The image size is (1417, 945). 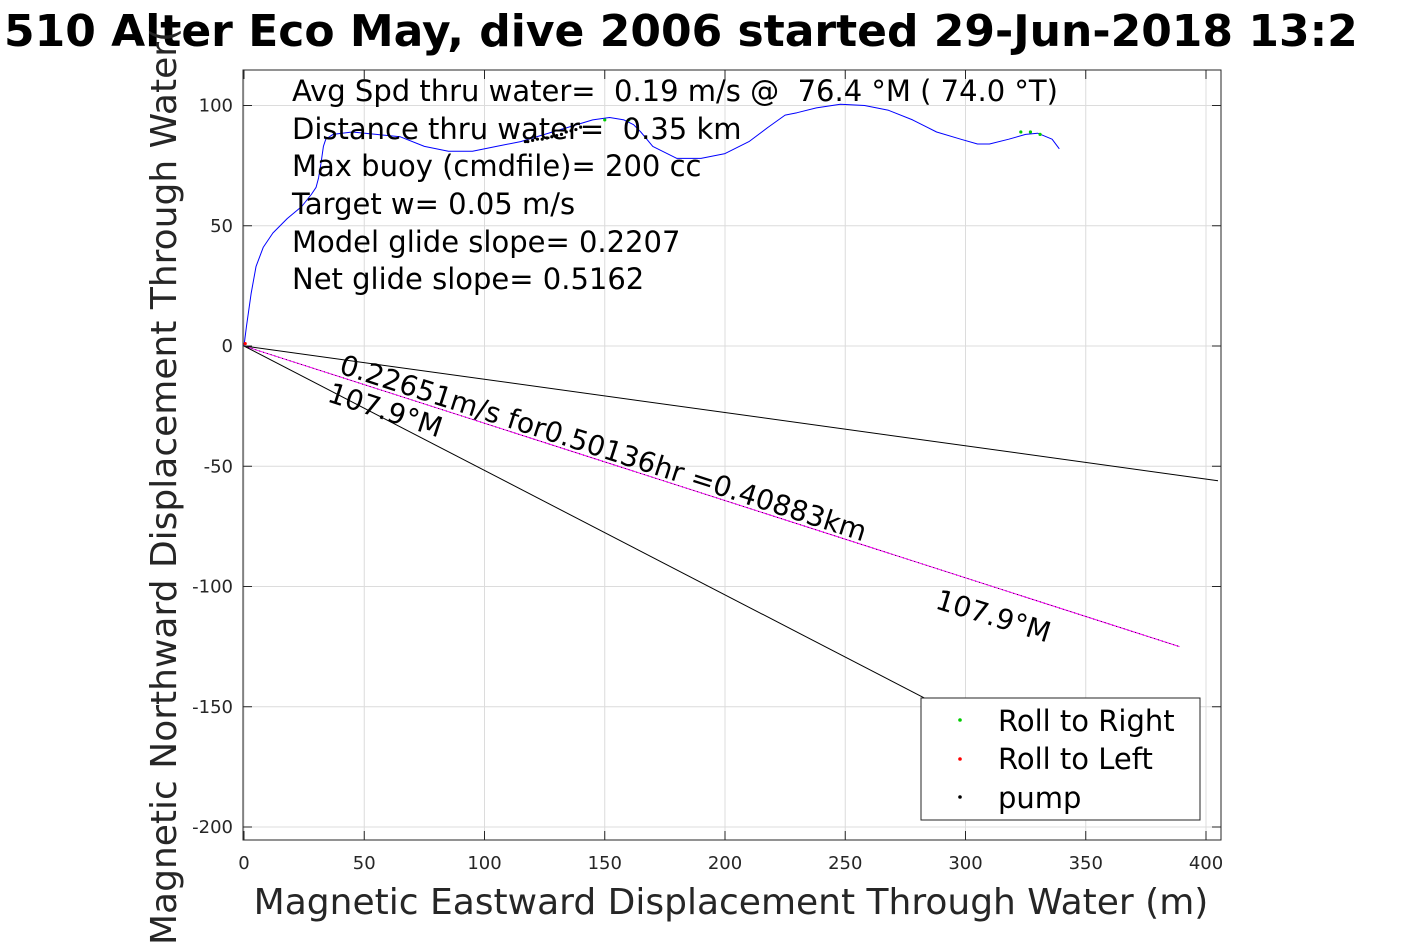 What do you see at coordinates (960, 720) in the screenshot?
I see `legend-marker-roll-right` at bounding box center [960, 720].